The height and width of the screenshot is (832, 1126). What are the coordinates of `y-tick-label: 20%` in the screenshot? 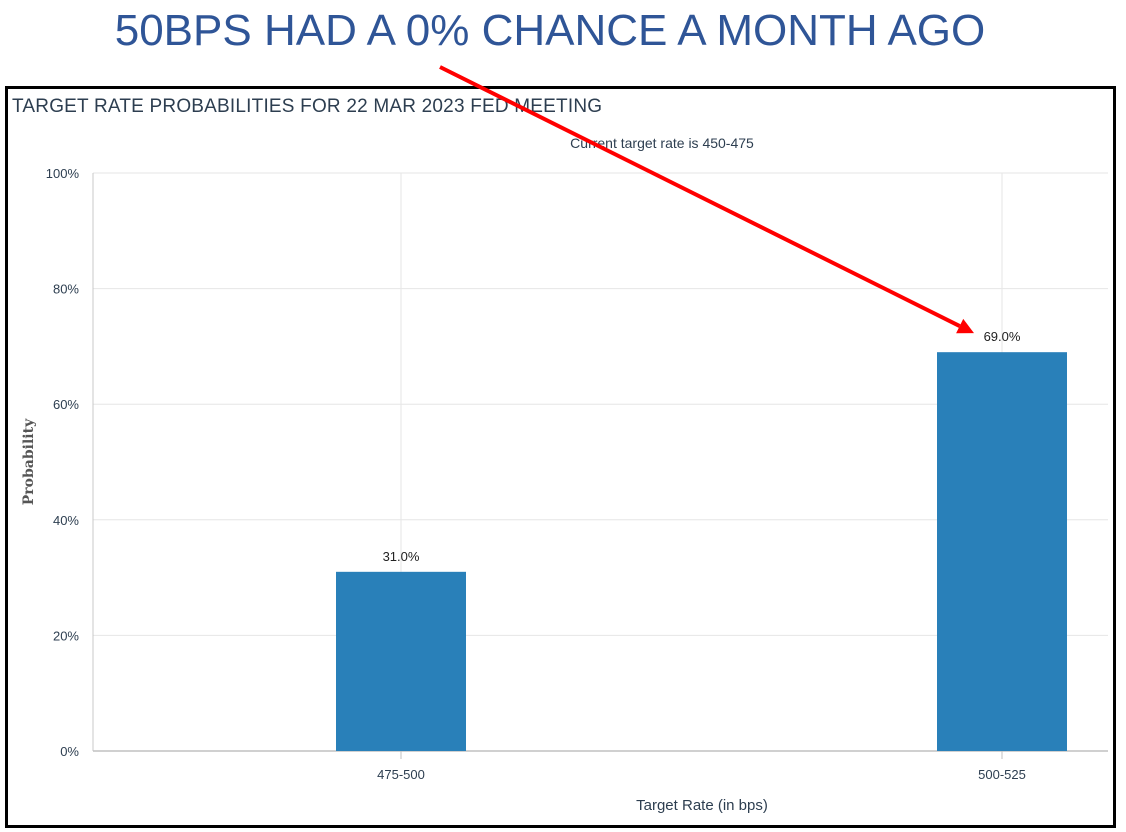 It's located at (66, 635).